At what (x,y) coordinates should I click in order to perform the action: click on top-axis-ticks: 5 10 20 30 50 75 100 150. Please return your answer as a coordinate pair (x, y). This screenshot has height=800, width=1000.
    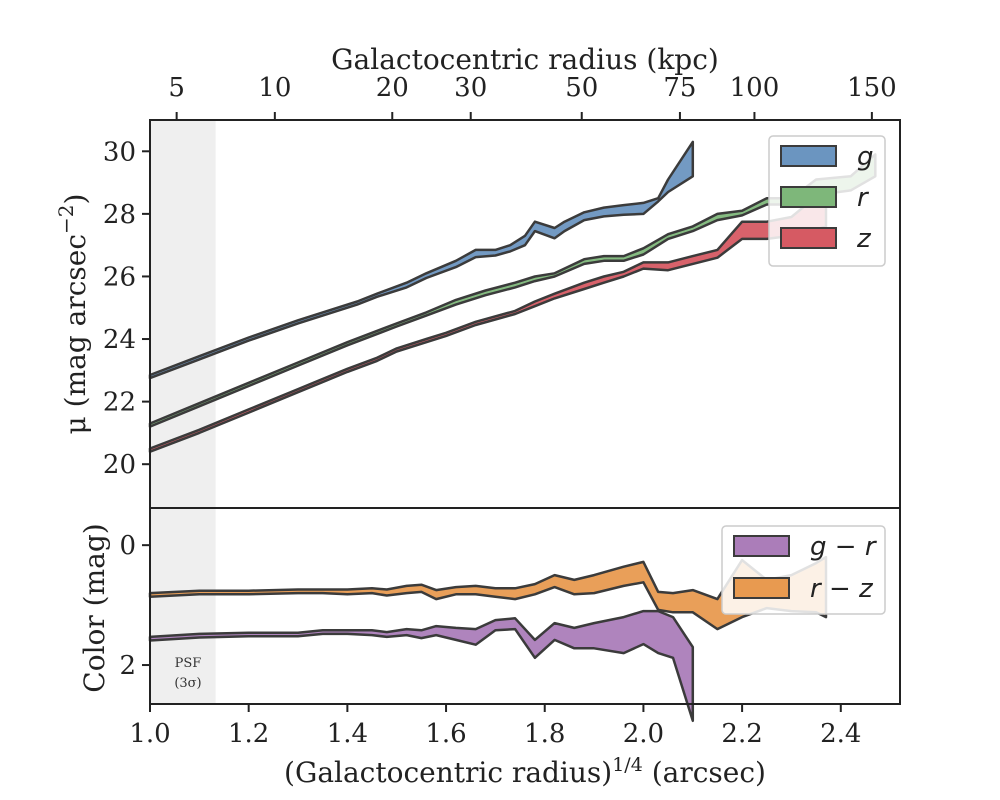
    Looking at the image, I should click on (532, 96).